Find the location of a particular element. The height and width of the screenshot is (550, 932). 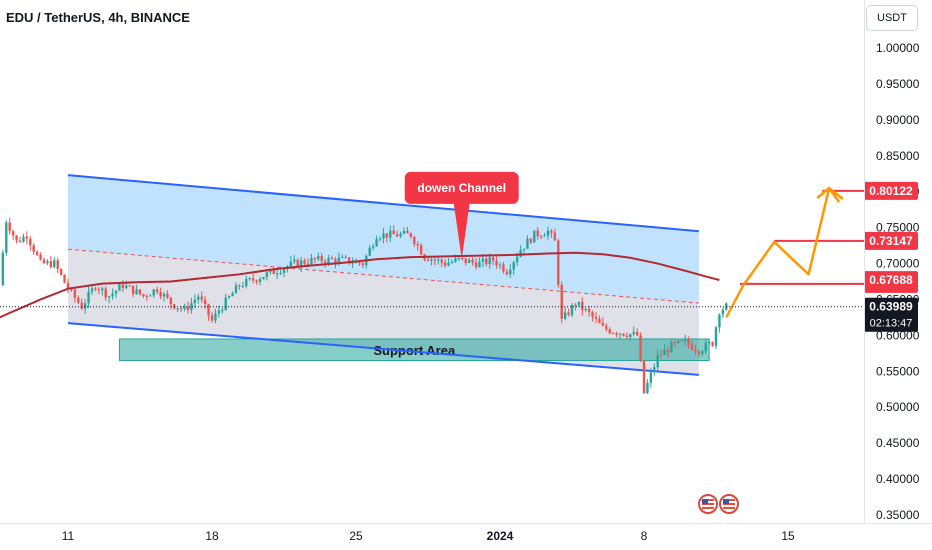

time-tick-label: 2024 is located at coordinates (500, 536).